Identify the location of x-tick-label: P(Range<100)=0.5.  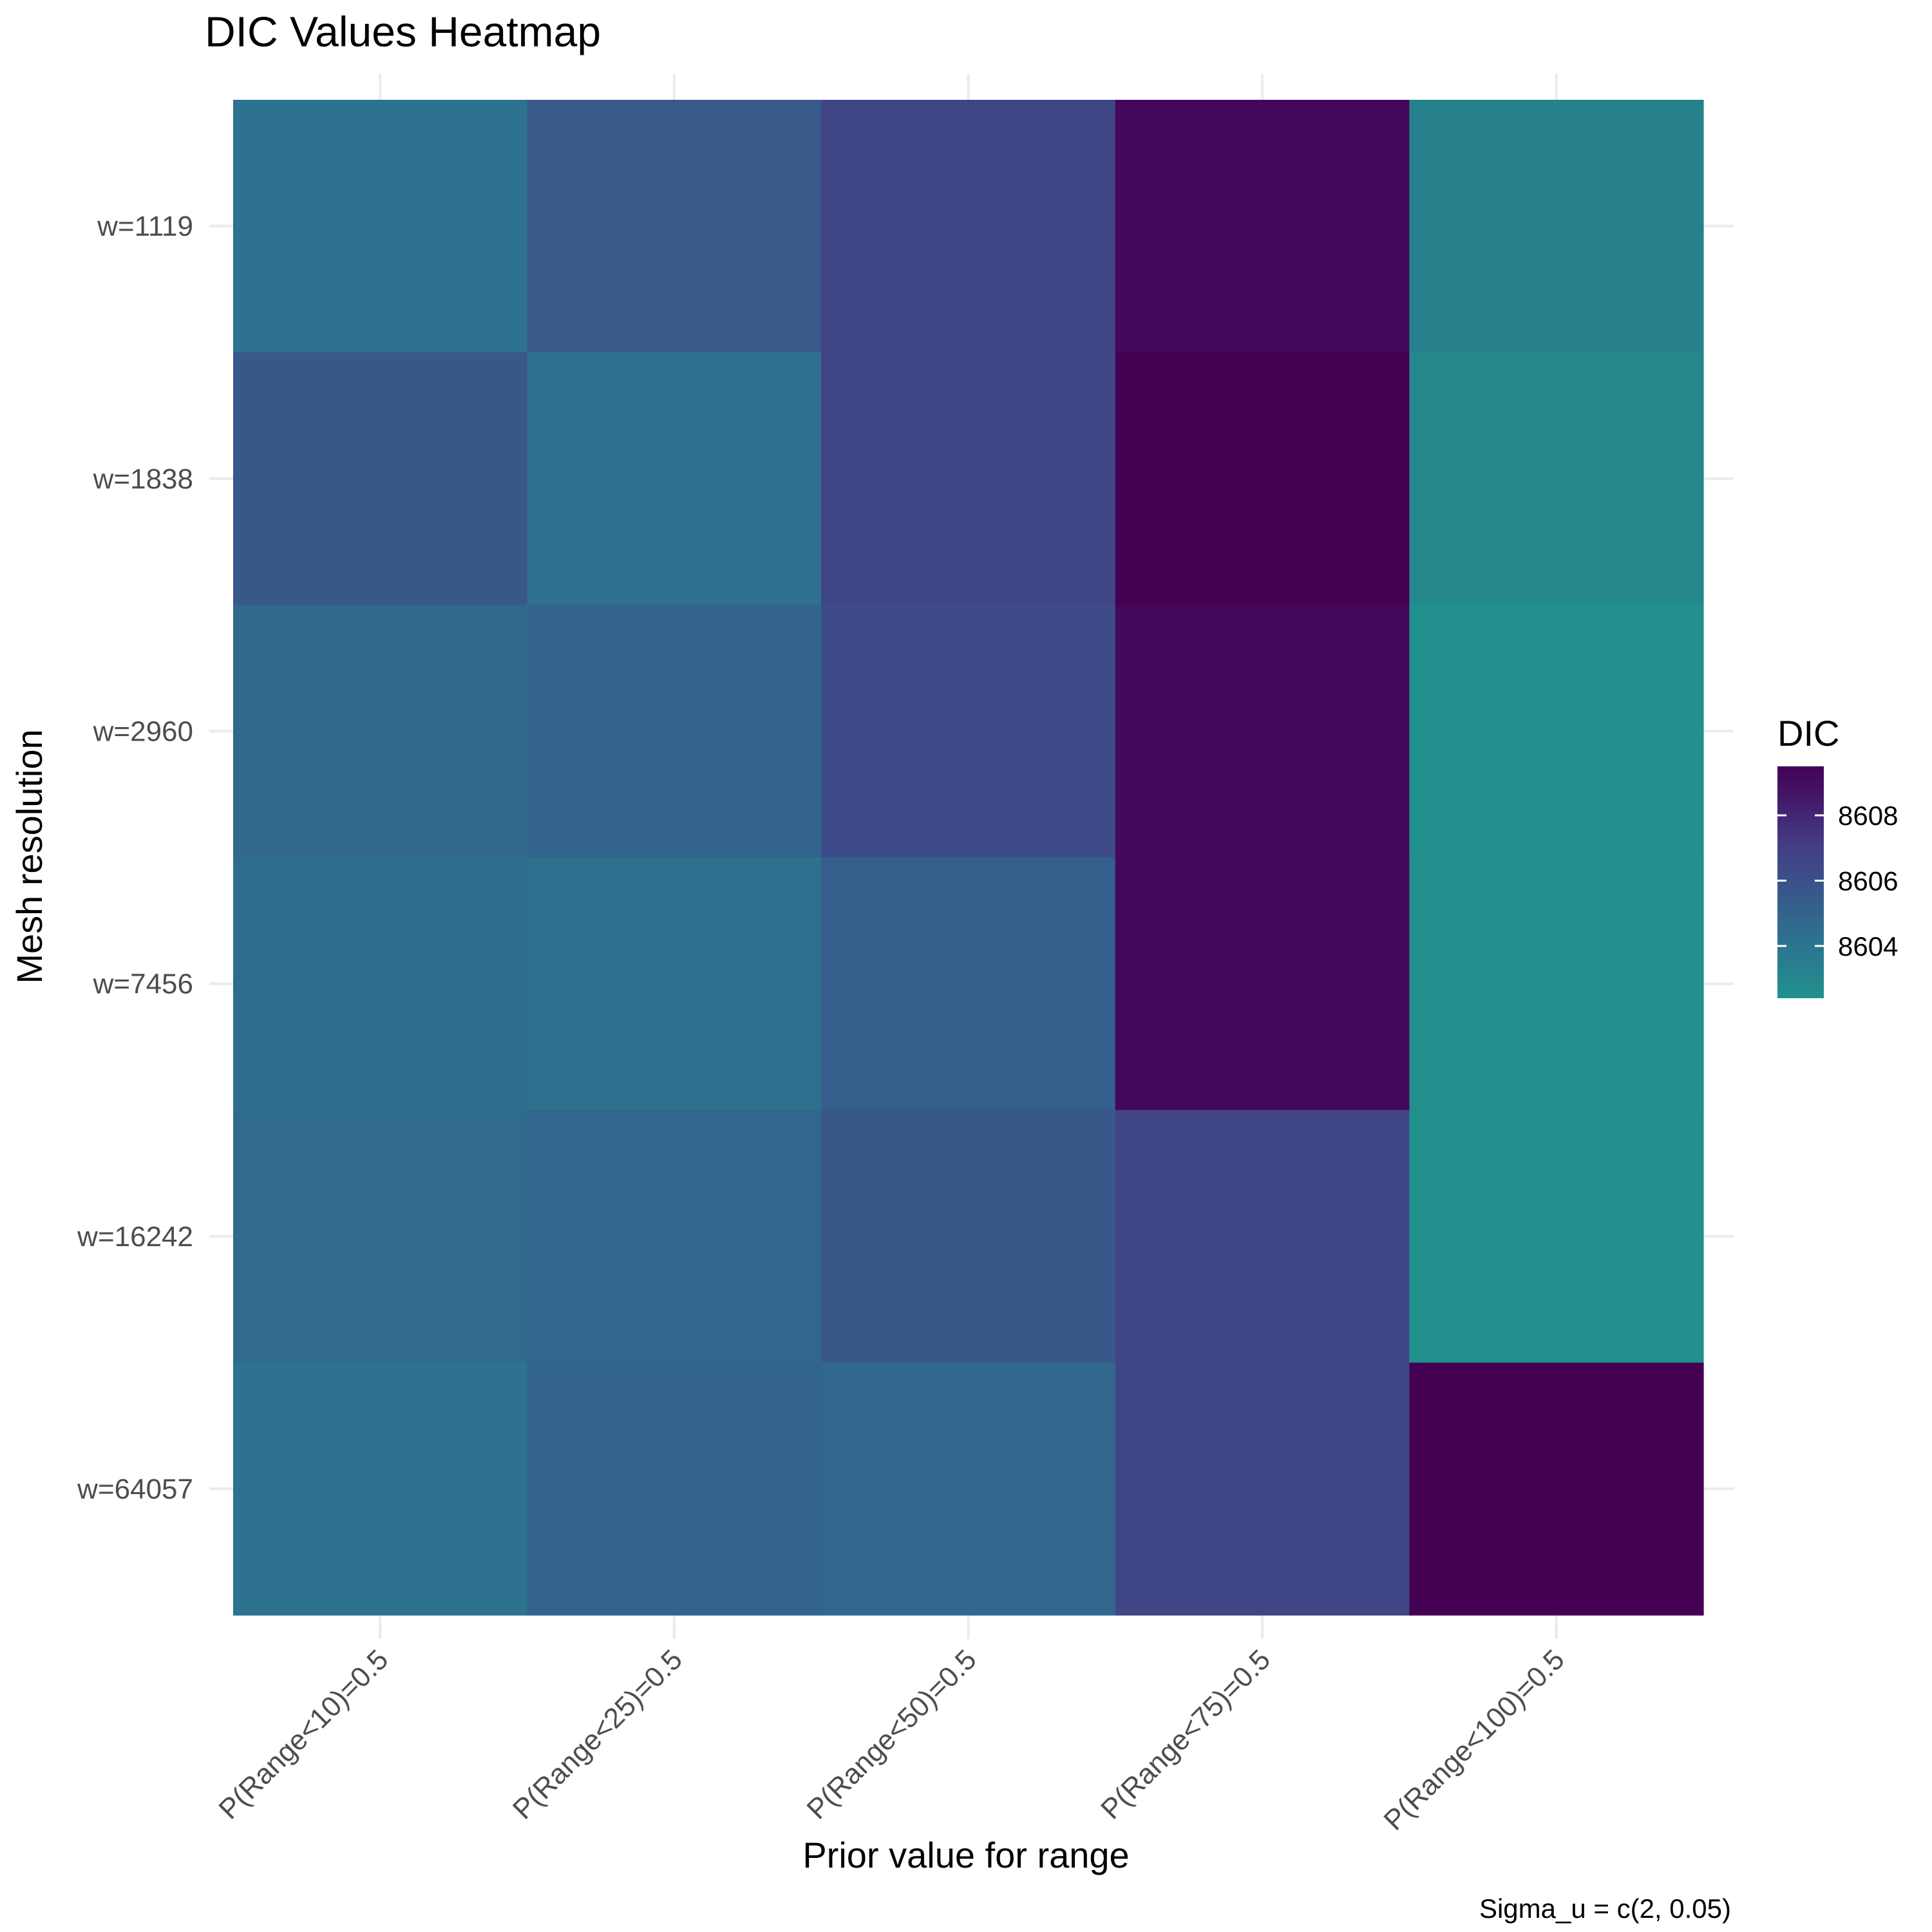
(1474, 1739).